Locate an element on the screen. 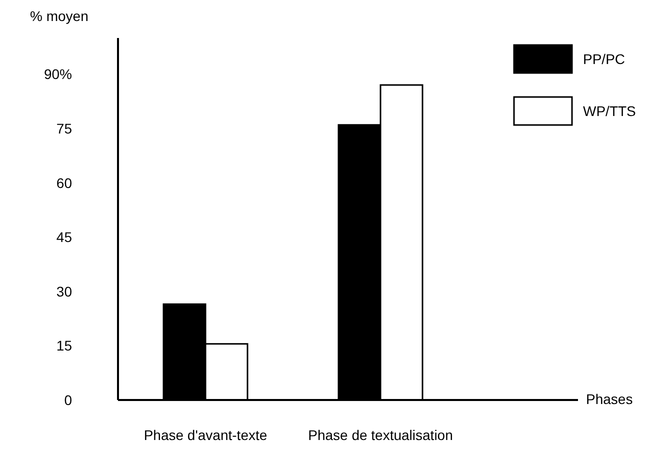 This screenshot has height=461, width=663. y-tick-label: 75 is located at coordinates (64, 128).